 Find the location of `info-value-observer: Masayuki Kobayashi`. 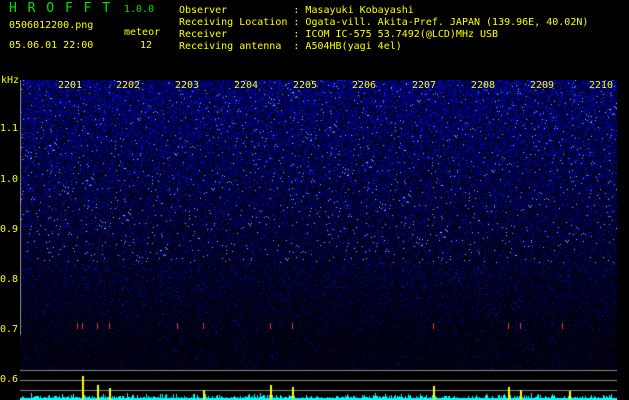

info-value-observer: Masayuki Kobayashi is located at coordinates (440, 11).